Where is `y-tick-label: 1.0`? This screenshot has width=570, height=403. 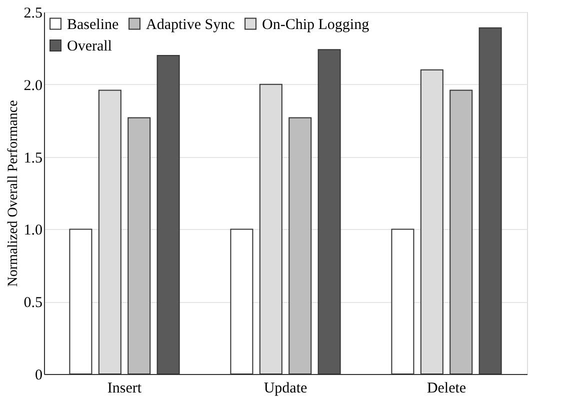 y-tick-label: 1.0 is located at coordinates (33, 230).